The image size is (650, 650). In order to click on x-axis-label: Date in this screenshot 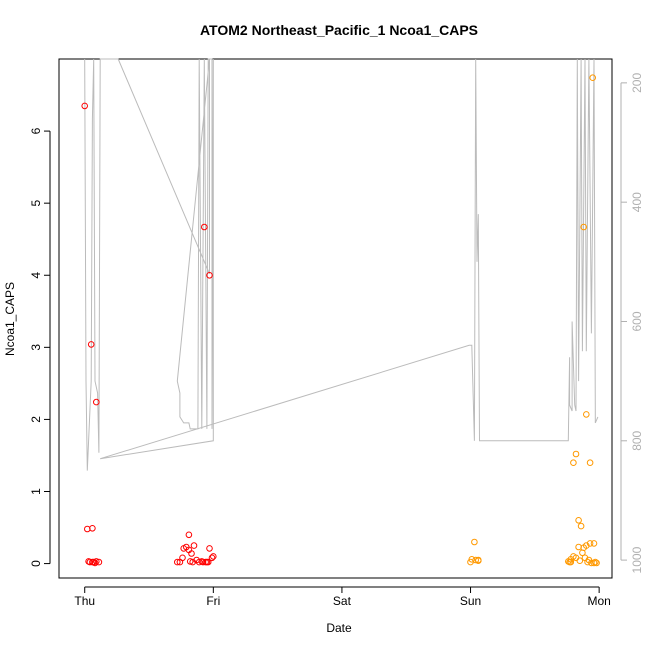, I will do `click(339, 628)`.